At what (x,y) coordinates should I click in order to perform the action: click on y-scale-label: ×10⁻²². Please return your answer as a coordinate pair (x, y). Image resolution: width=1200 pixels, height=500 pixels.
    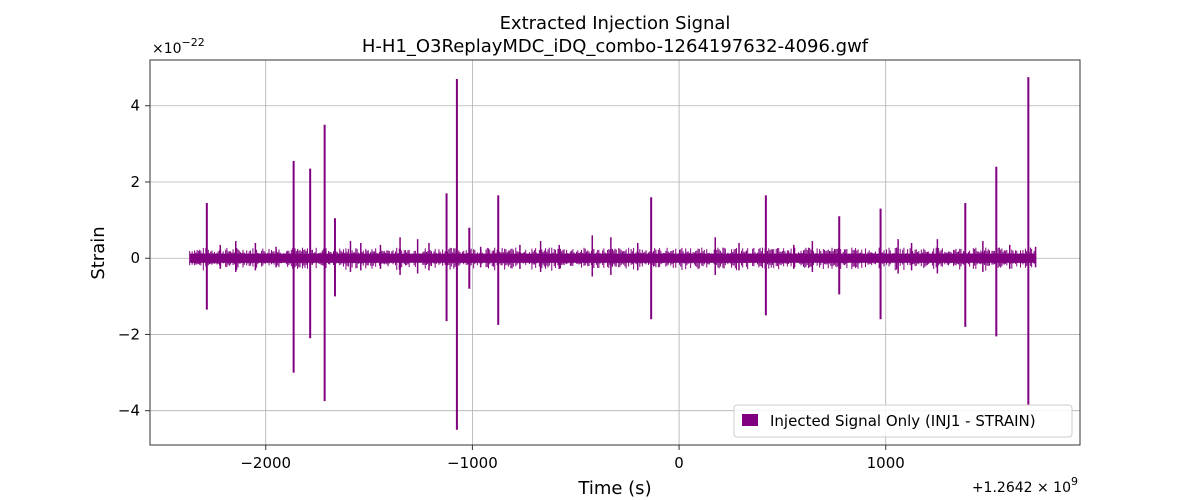
    Looking at the image, I should click on (178, 46).